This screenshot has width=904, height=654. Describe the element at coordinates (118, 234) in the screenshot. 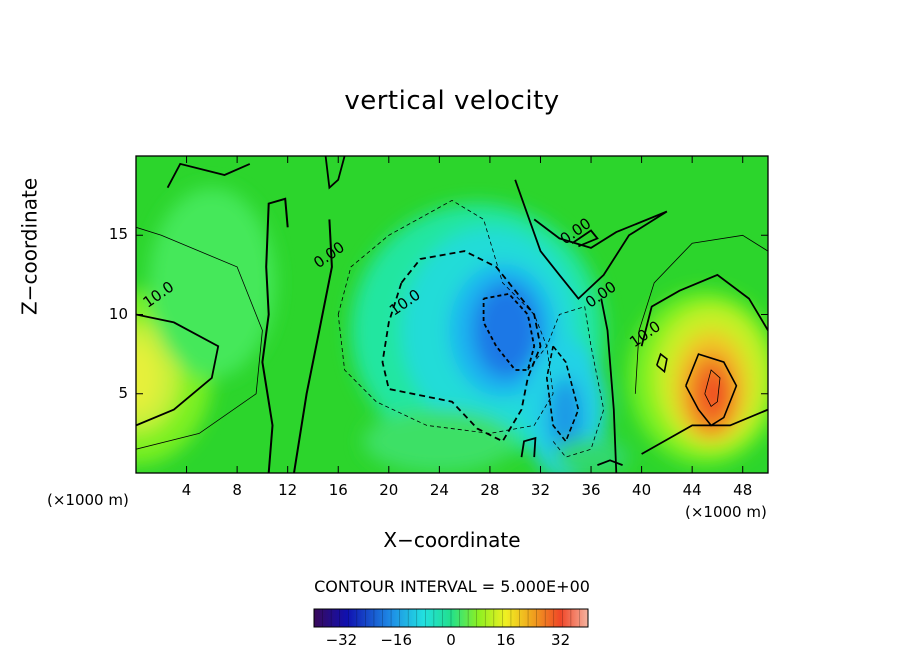

I see `y-tick-label: 15` at that location.